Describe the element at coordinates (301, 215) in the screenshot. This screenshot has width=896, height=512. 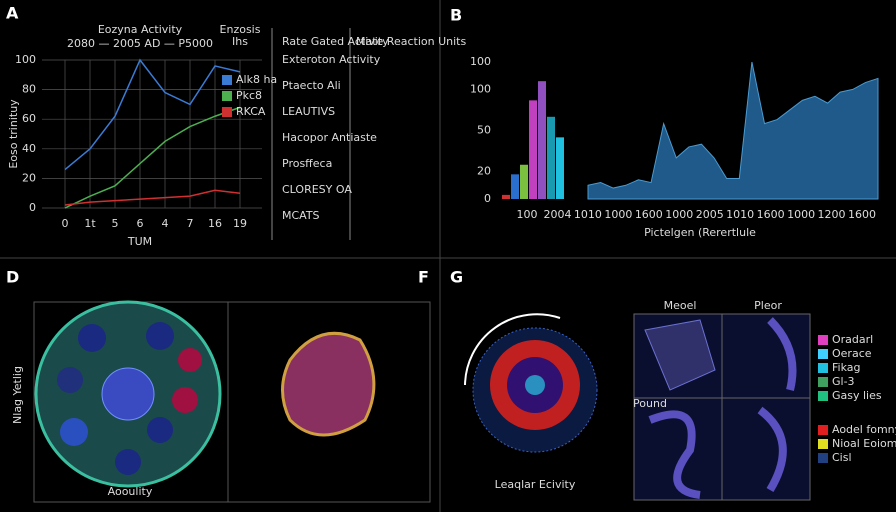
I see `side-note: MCATS` at that location.